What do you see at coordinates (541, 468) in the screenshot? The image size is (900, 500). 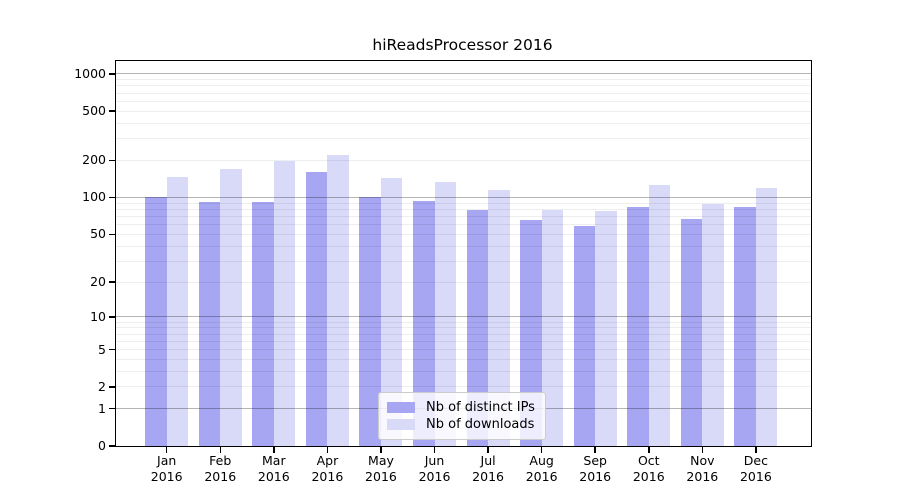 I see `x-tick-label: Aug 2016` at bounding box center [541, 468].